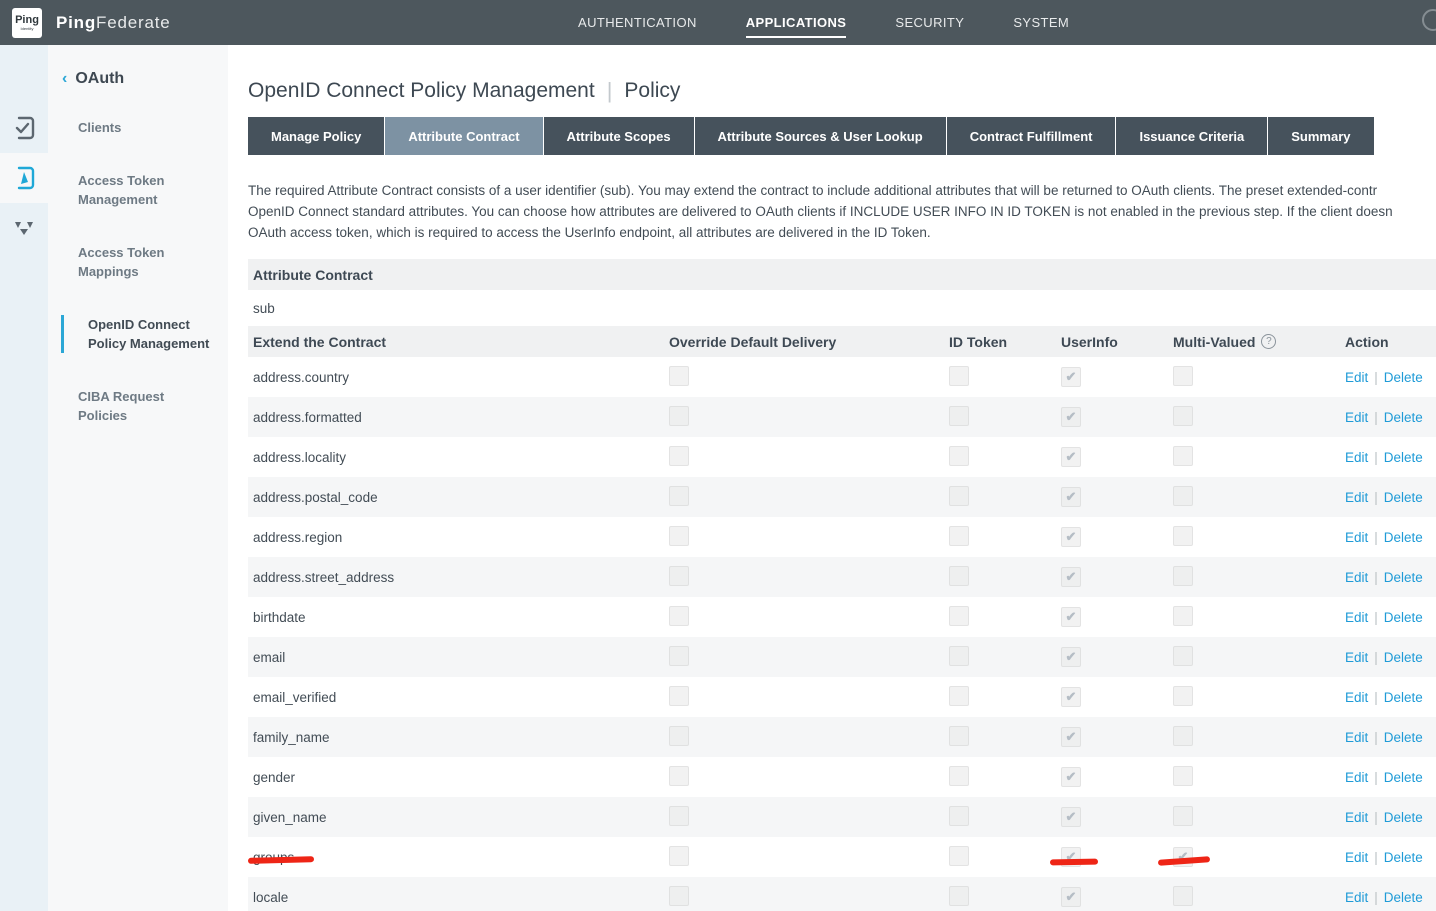 The image size is (1436, 911). I want to click on top-nav-authentication: AUTHENTICATION, so click(637, 22).